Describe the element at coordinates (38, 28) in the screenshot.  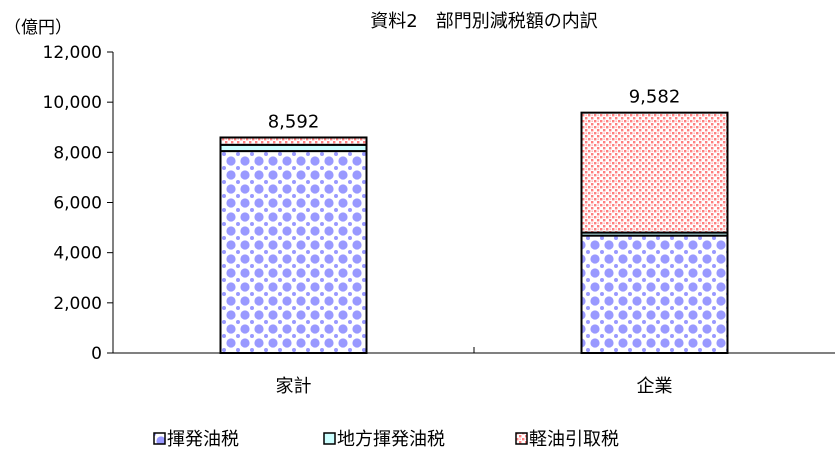
I see `y-axis-unit-label: （億円）` at that location.